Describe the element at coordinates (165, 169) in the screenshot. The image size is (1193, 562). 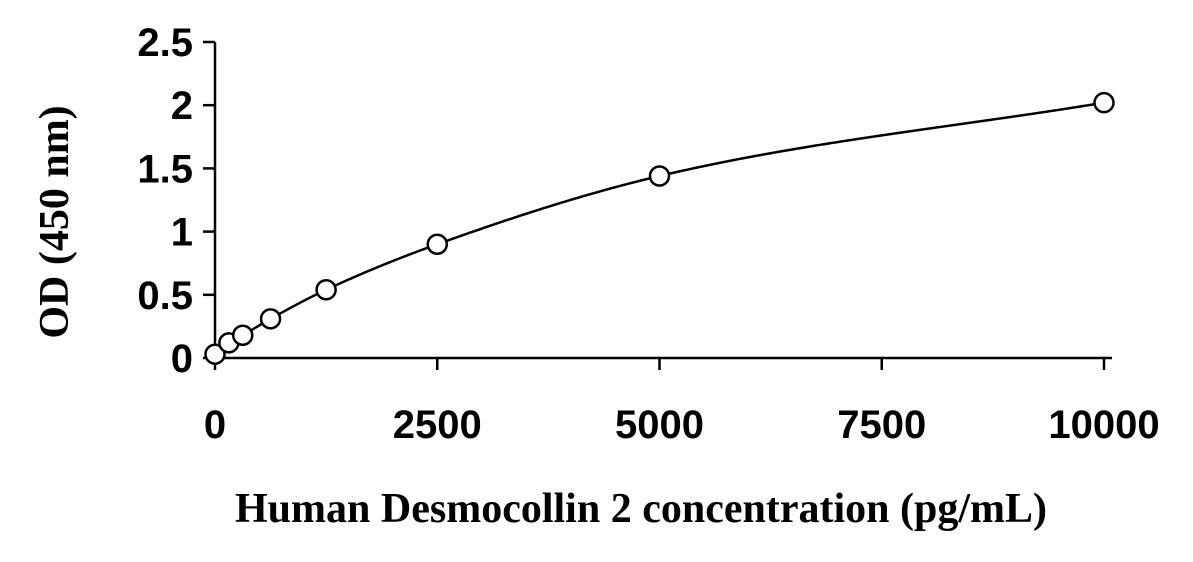
I see `y-tick-label-3: 1.5` at that location.